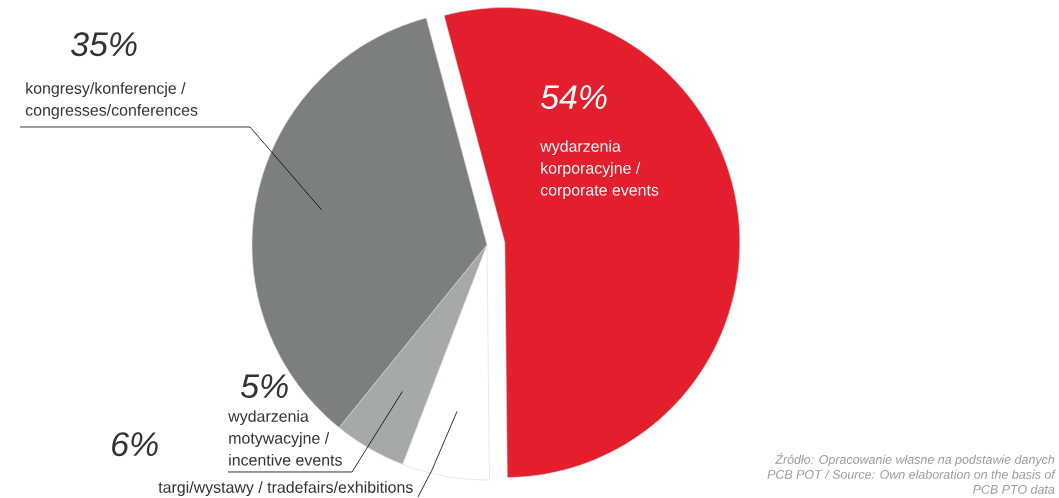 The height and width of the screenshot is (498, 1059). I want to click on data-label: 5%, so click(264, 386).